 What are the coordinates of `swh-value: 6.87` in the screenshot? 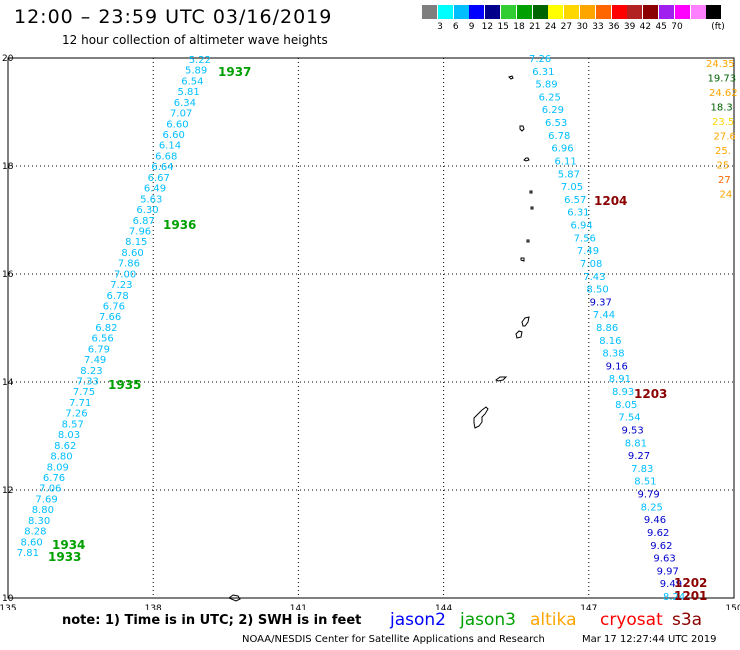 It's located at (144, 221).